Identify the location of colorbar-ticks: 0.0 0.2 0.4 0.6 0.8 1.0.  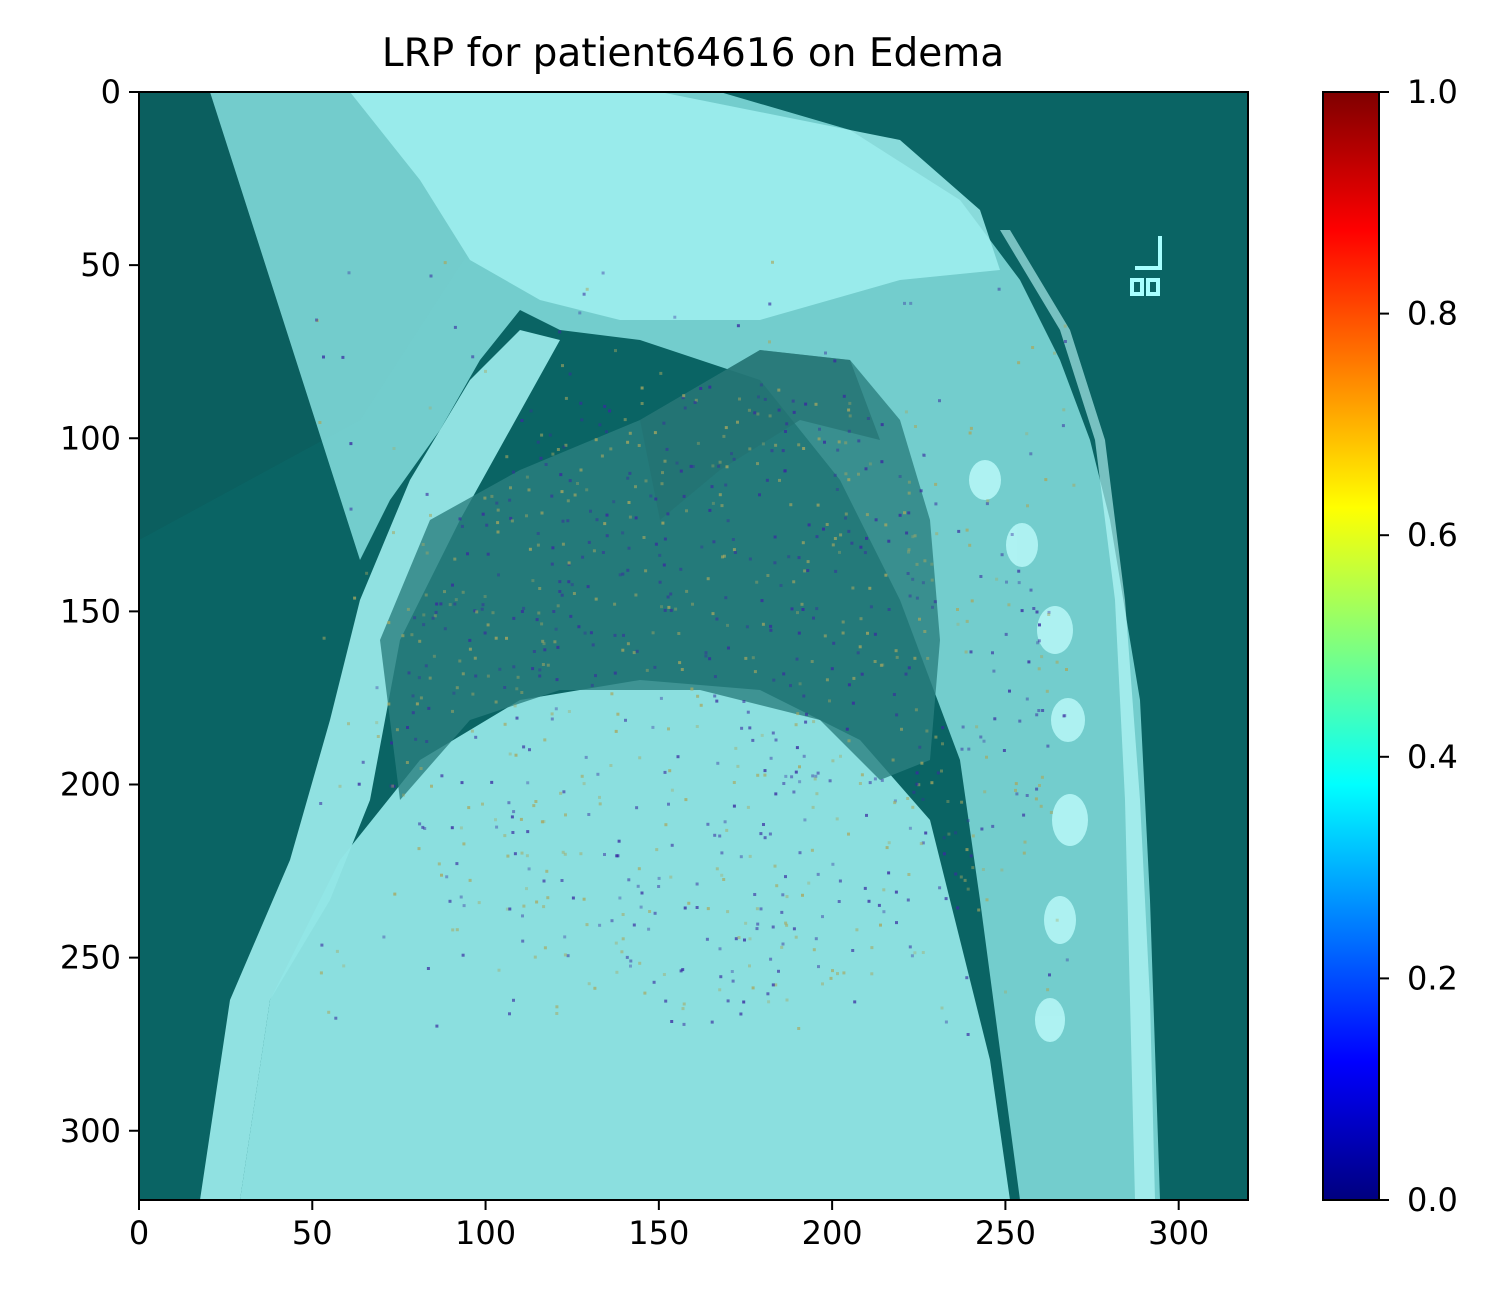
(1418, 646).